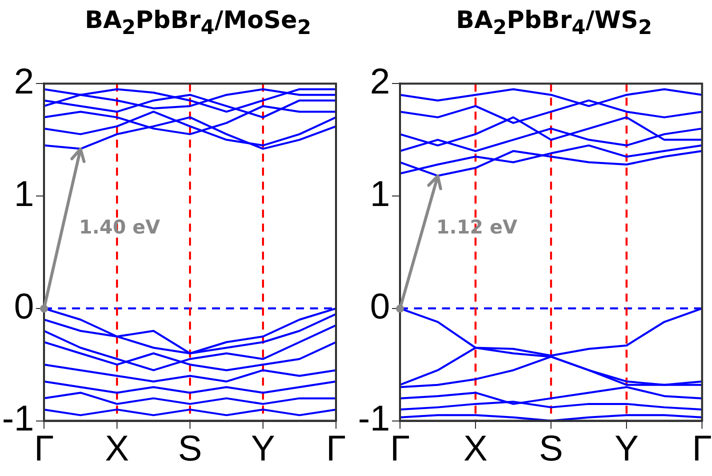 This screenshot has width=712, height=476. I want to click on chart-title: BA$_{2}$PbBr$_{4}$/MoSe$_{2}$, so click(198, 22).